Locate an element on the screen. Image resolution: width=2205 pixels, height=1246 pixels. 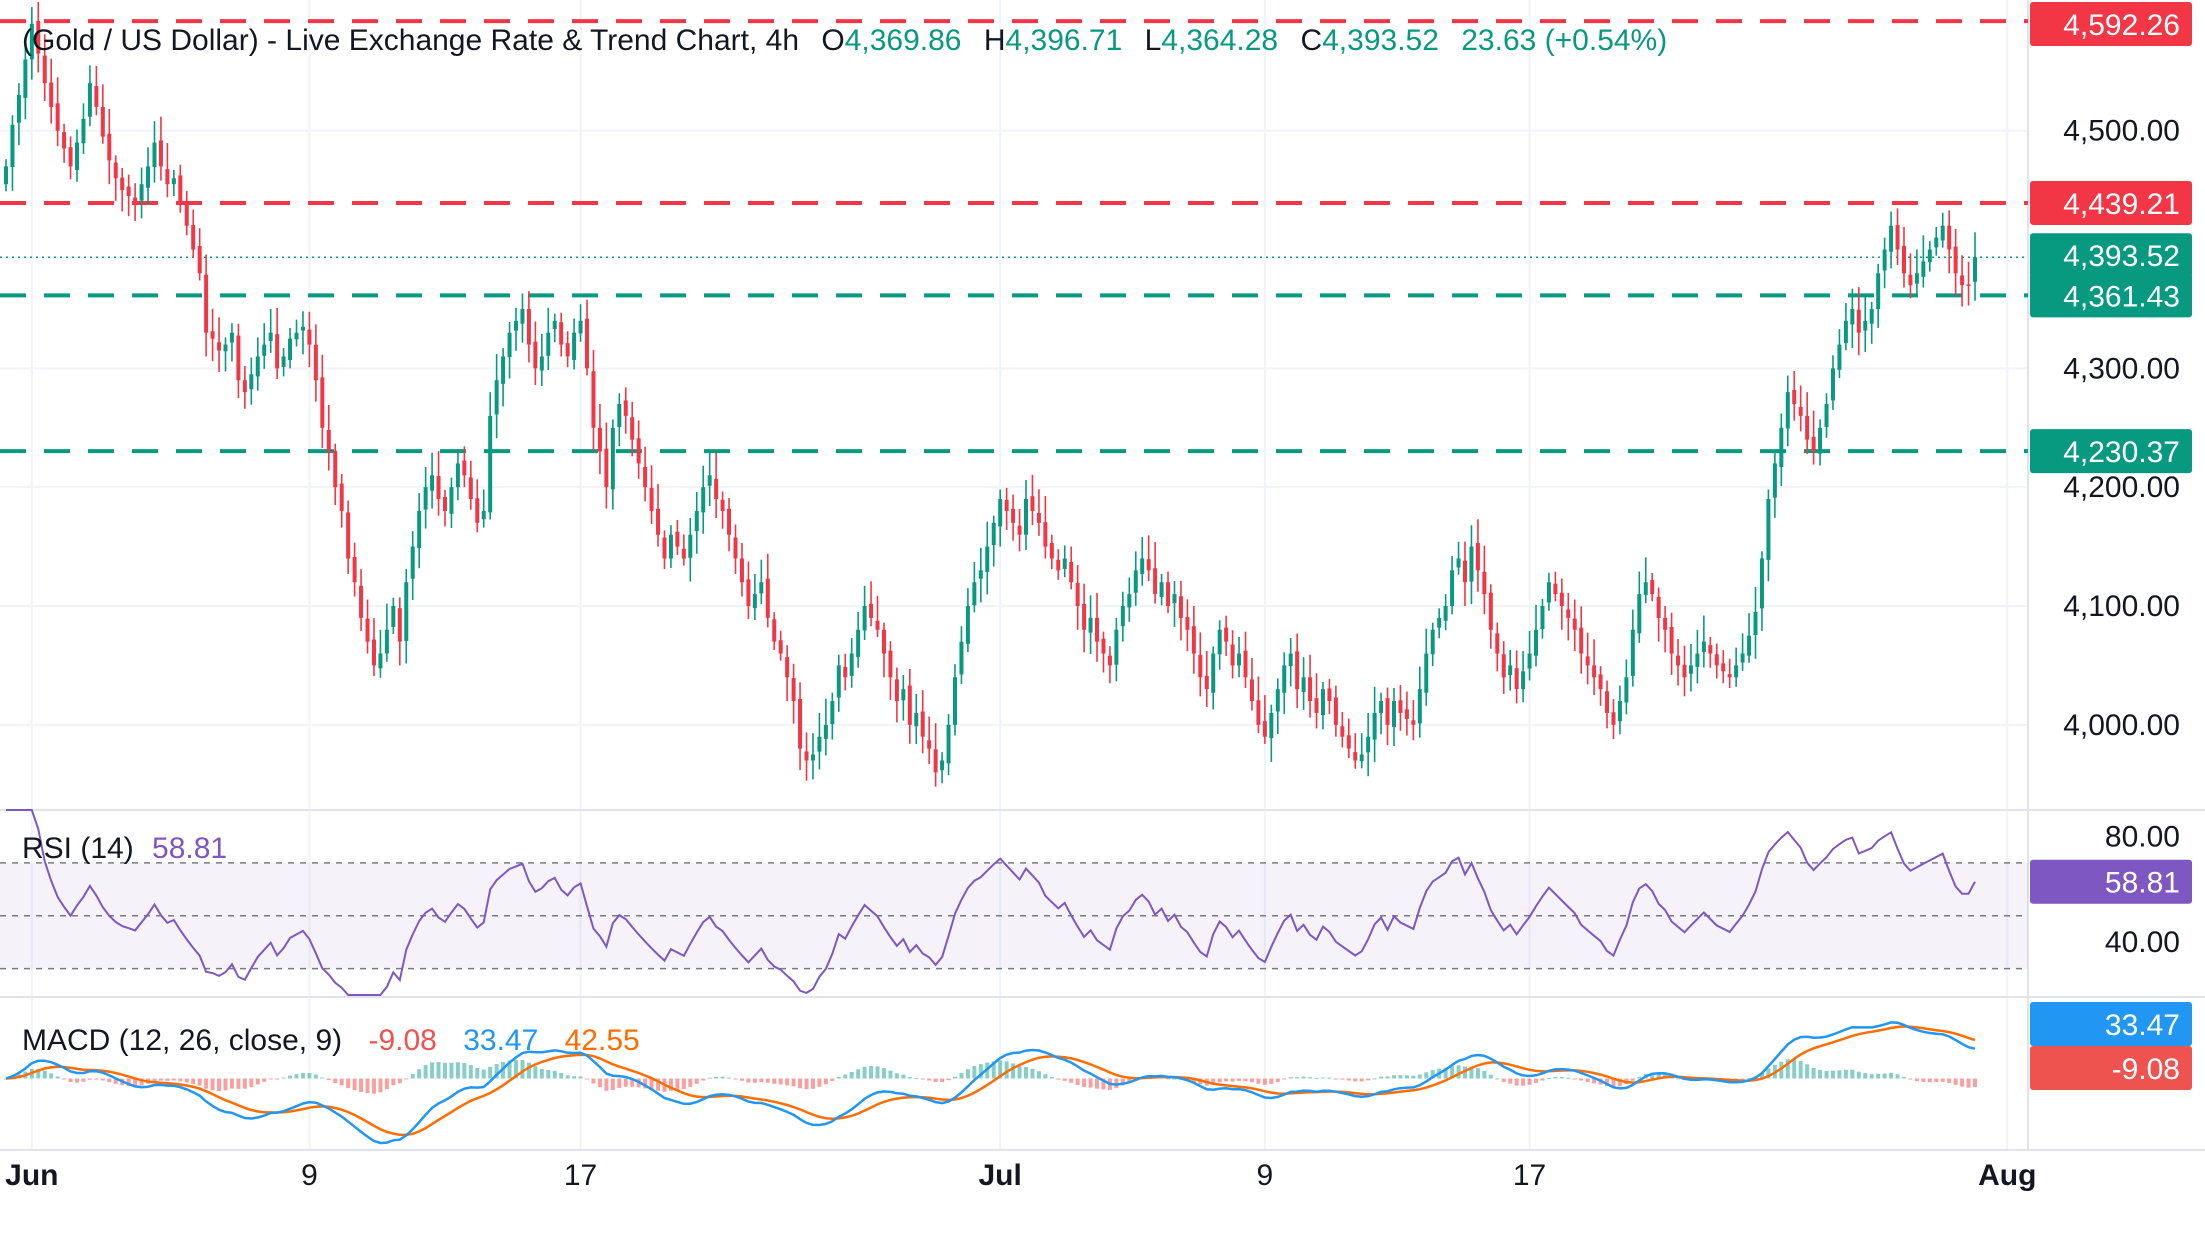
rsi-value: 58.81 is located at coordinates (189, 848).